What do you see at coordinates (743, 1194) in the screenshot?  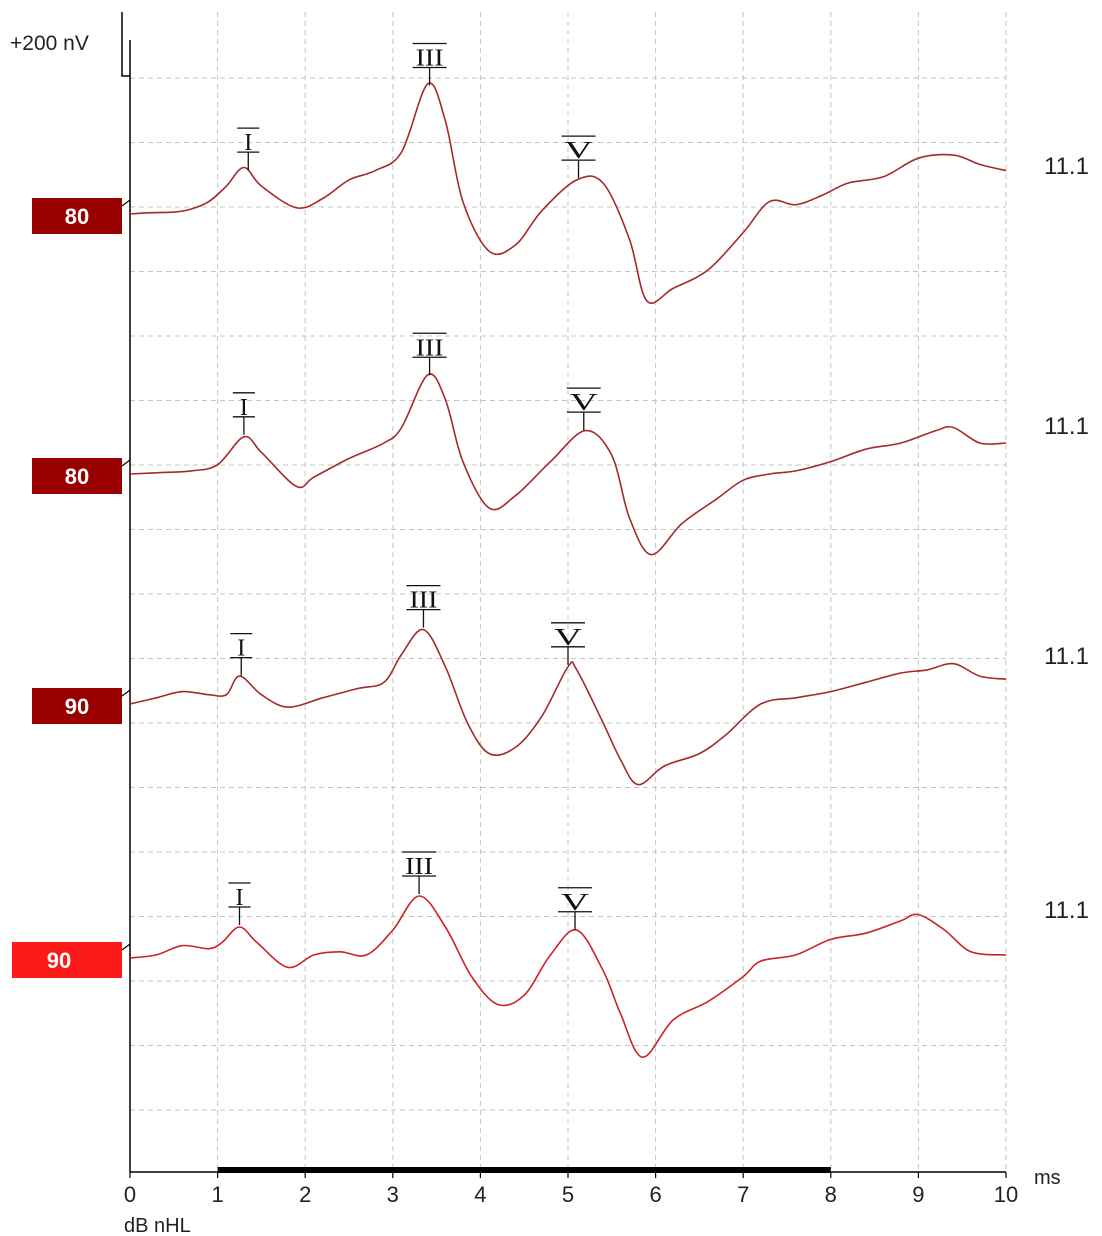 I see `x-tick-label: 7` at bounding box center [743, 1194].